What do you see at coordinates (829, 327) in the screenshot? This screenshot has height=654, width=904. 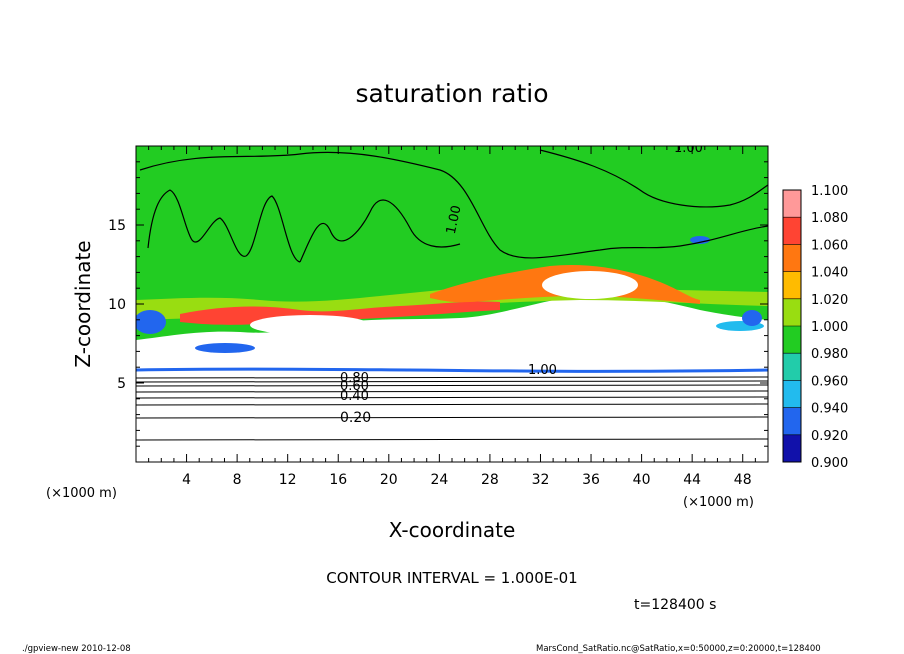 I see `colorbar-label: 1.000` at bounding box center [829, 327].